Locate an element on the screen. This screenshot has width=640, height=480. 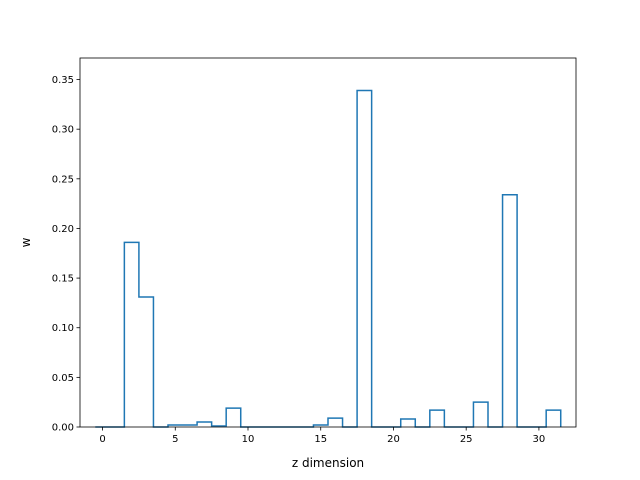
y-tick-label: 0.00 is located at coordinates (63, 428).